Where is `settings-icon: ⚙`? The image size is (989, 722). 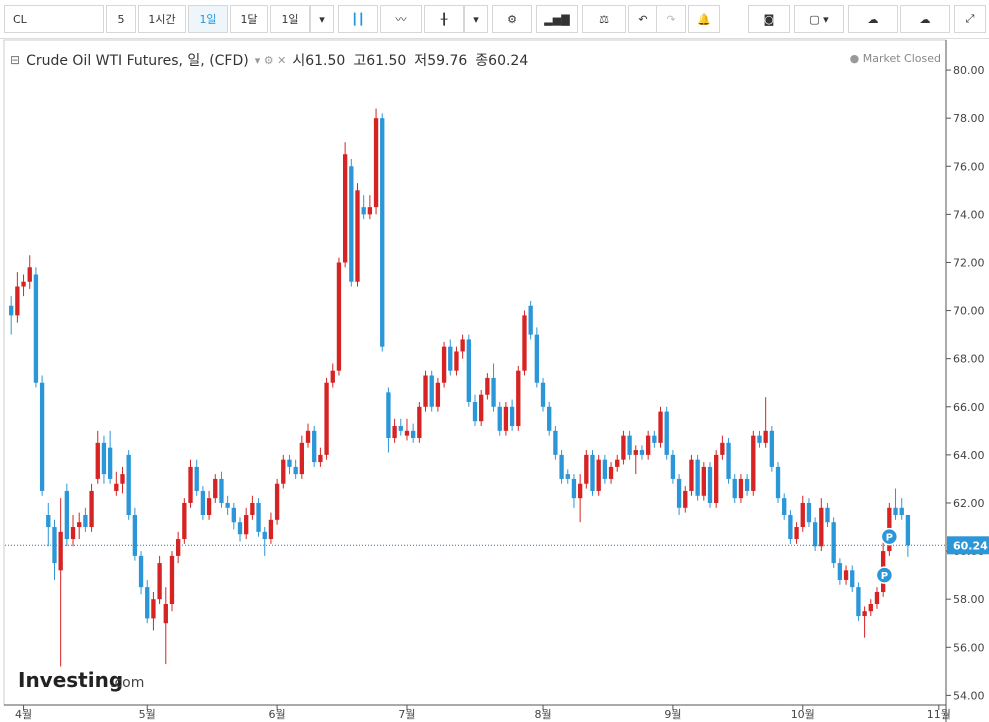
settings-icon: ⚙ is located at coordinates (512, 19).